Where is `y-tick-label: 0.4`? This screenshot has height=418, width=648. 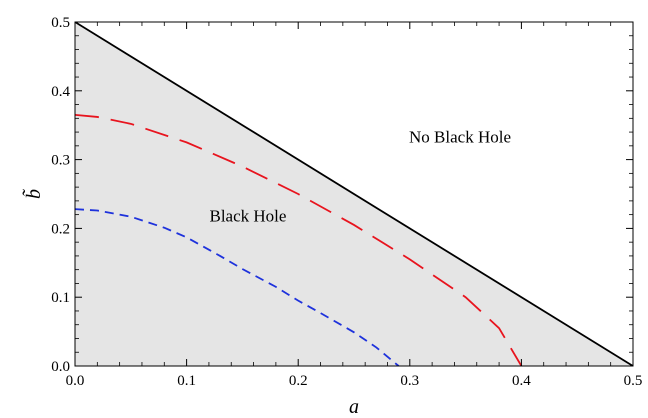 y-tick-label: 0.4 is located at coordinates (60, 92).